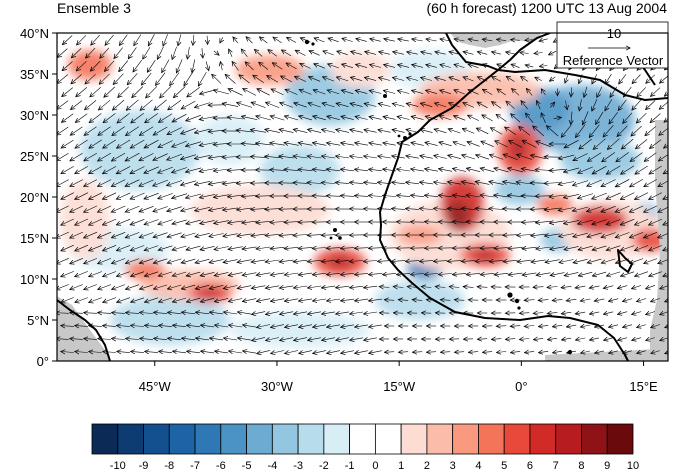  What do you see at coordinates (118, 465) in the screenshot?
I see `colorbar-label: -10` at bounding box center [118, 465].